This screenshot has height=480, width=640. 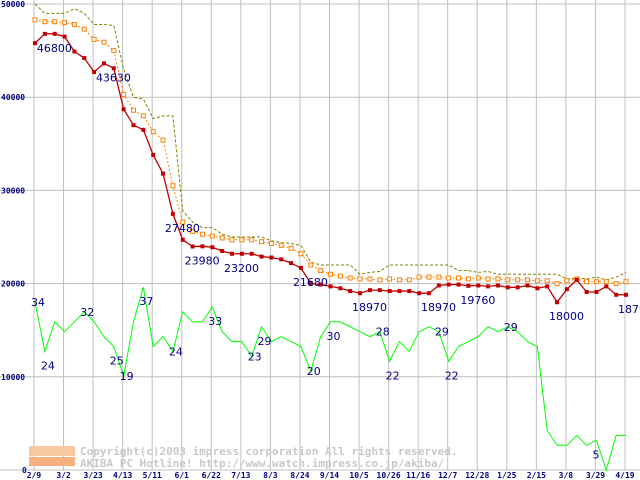 What do you see at coordinates (314, 371) in the screenshot?
I see `shop-count-label: 20` at bounding box center [314, 371].